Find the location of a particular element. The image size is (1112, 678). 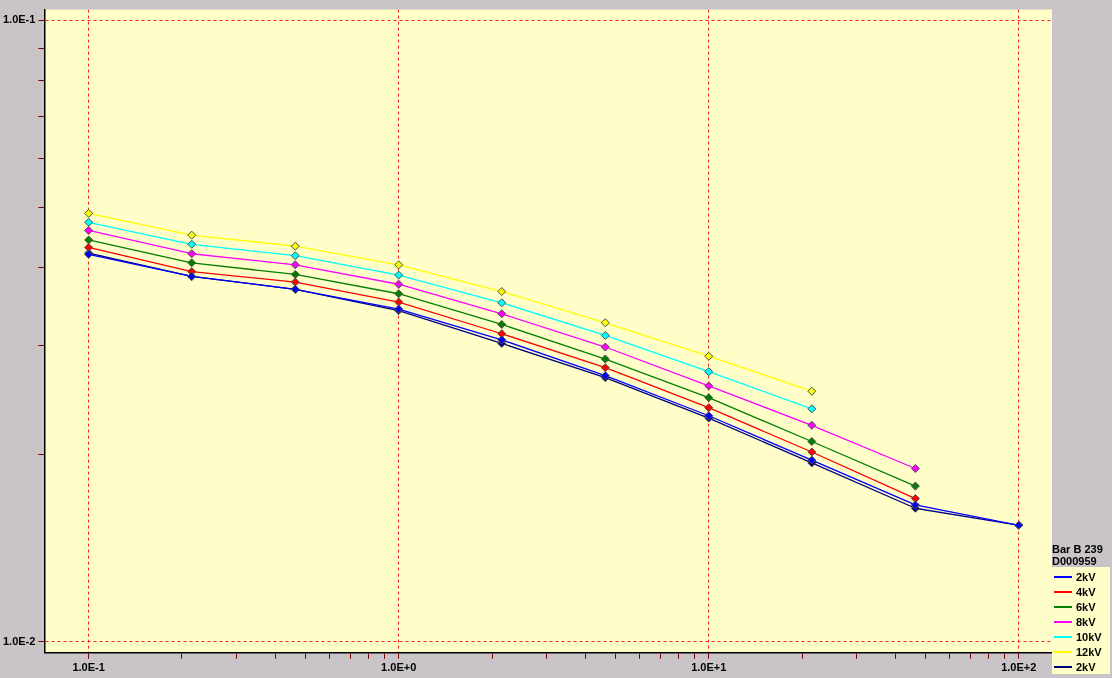

legend-label: 8kV is located at coordinates (1086, 621).